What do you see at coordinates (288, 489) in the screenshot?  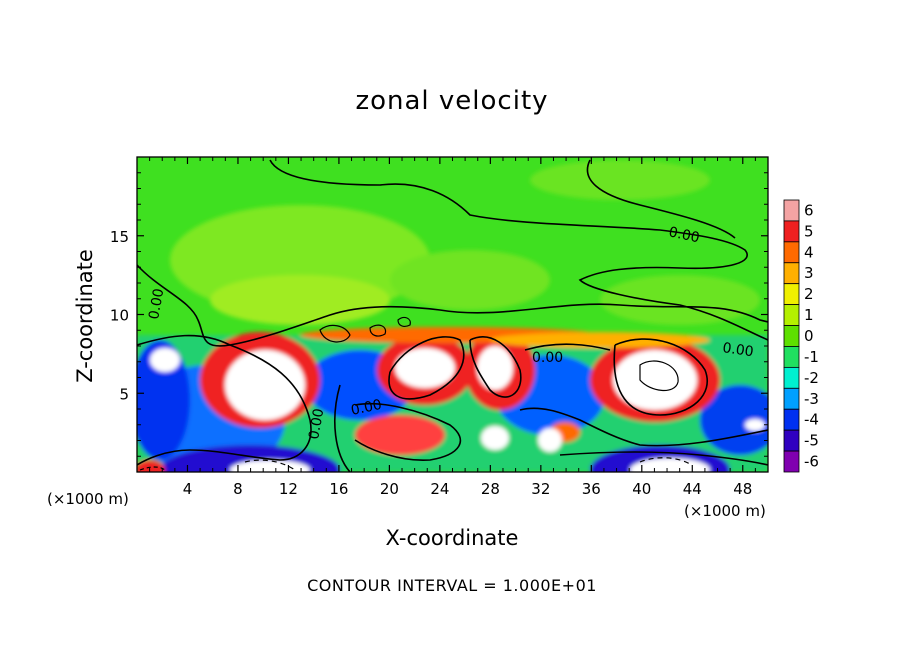 I see `x-tick-label: 12` at bounding box center [288, 489].